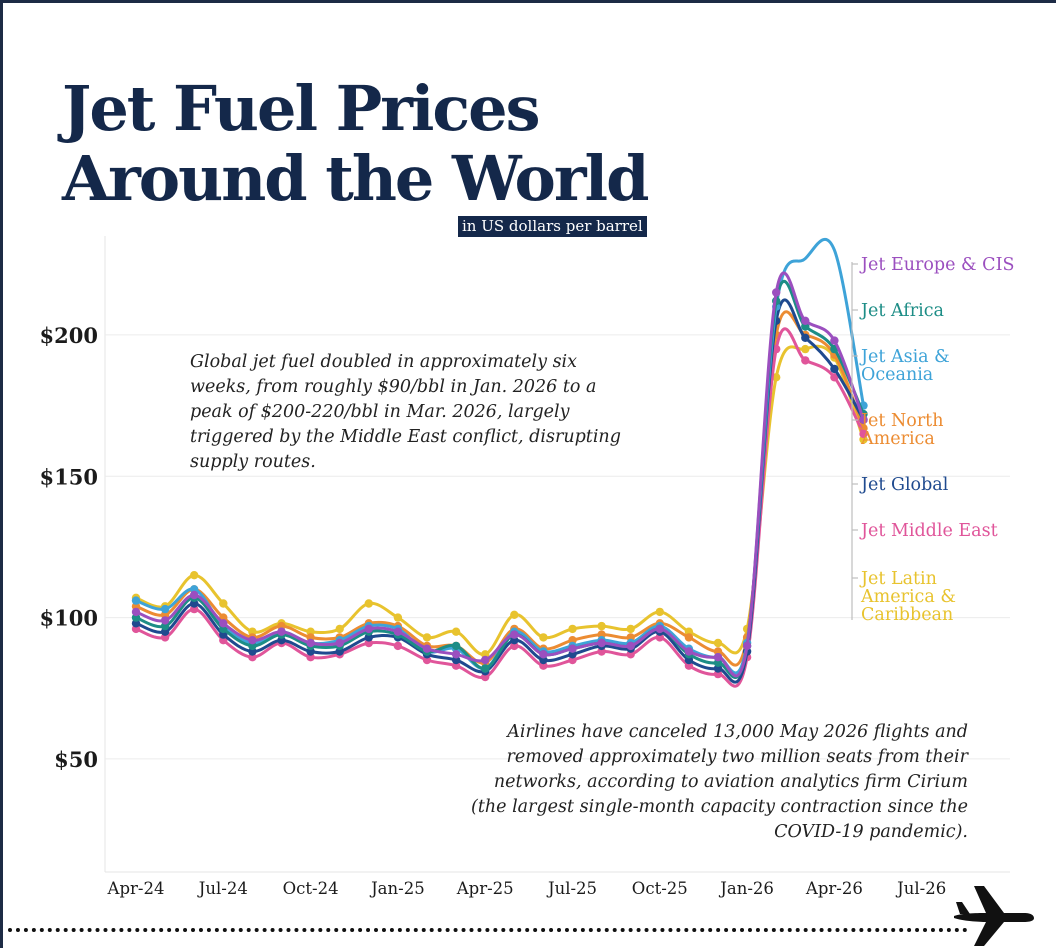 The height and width of the screenshot is (948, 1056). What do you see at coordinates (571, 888) in the screenshot?
I see `x-tick-label: Jul-25` at bounding box center [571, 888].